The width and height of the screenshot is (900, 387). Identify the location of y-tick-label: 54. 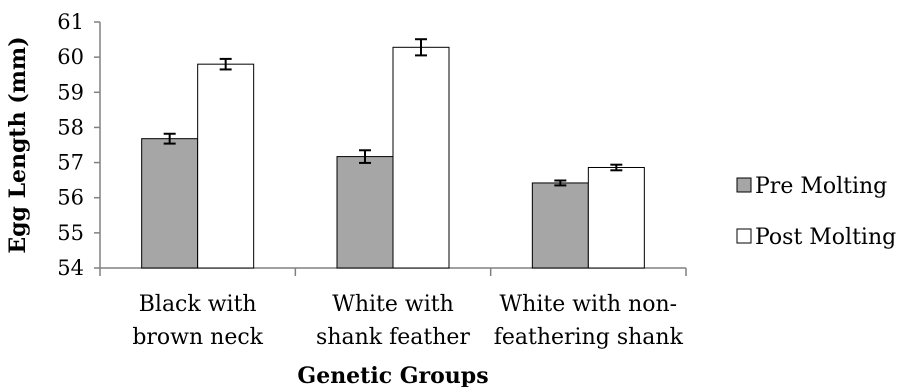
(70, 268).